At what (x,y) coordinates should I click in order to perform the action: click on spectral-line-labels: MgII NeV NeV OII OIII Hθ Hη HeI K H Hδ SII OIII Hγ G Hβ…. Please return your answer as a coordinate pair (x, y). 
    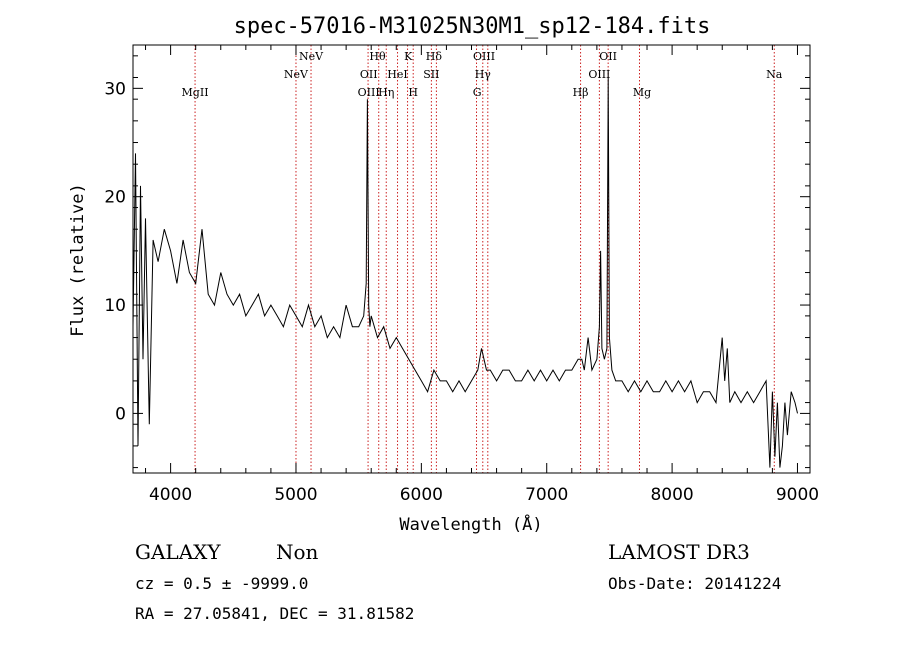
    Looking at the image, I should click on (482, 74).